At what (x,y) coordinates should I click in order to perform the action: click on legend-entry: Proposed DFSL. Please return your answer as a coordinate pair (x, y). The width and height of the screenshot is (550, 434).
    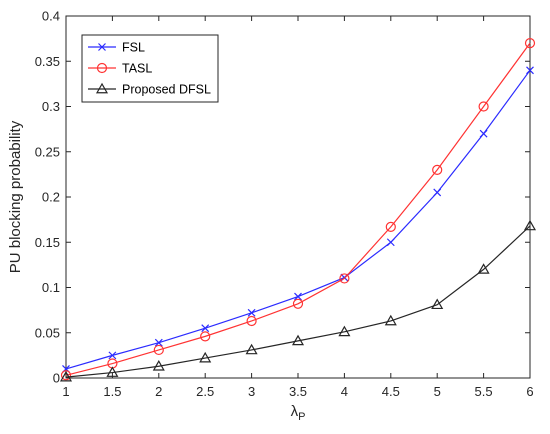
    Looking at the image, I should click on (149, 90).